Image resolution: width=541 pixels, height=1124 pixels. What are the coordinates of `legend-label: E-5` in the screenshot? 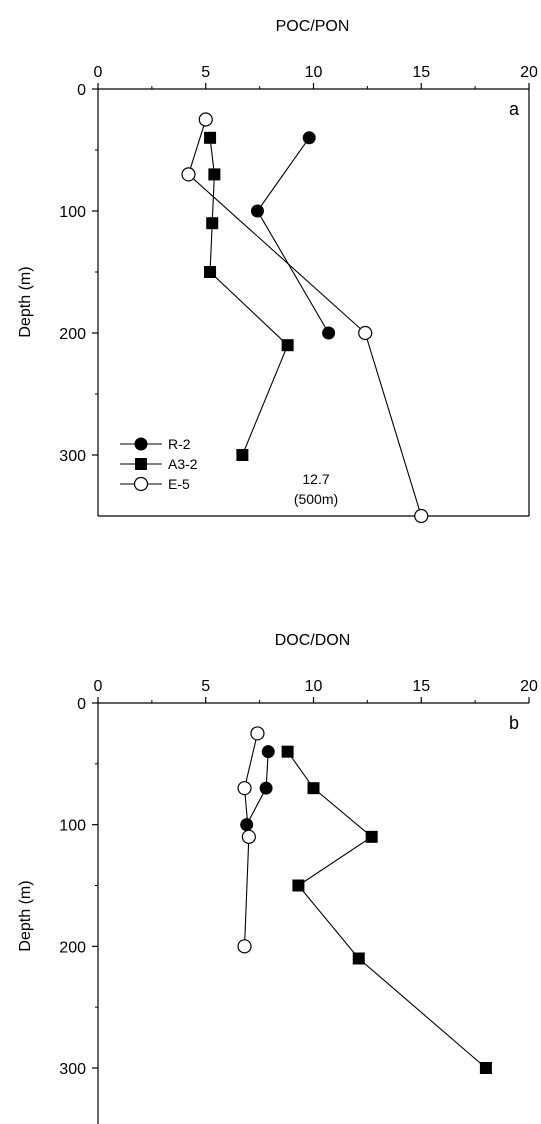 It's located at (179, 484).